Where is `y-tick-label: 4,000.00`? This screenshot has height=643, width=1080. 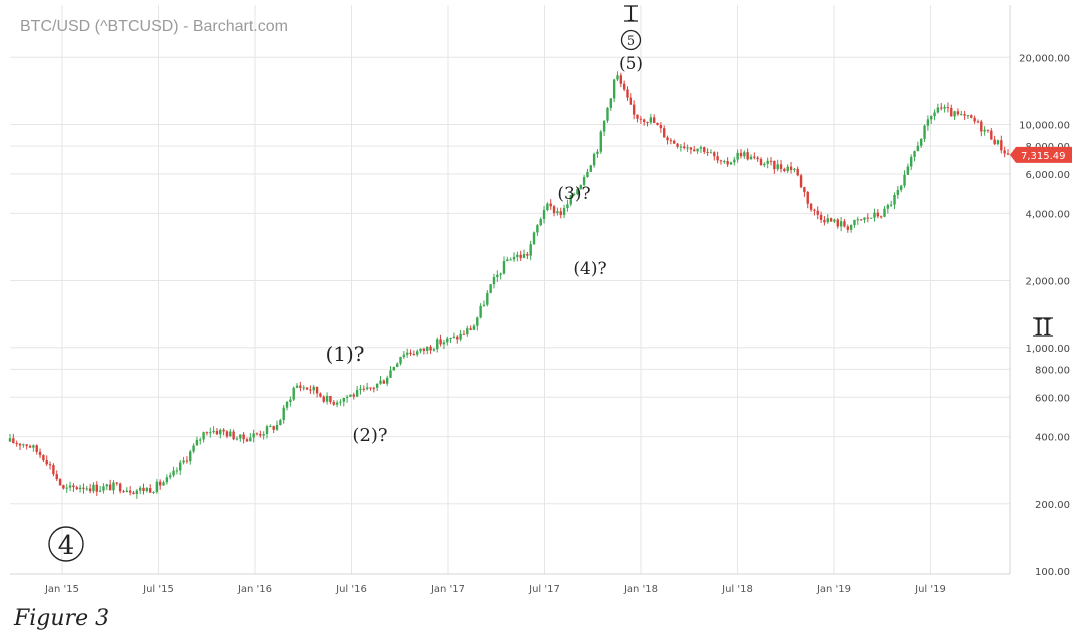
y-tick-label: 4,000.00 is located at coordinates (1047, 214).